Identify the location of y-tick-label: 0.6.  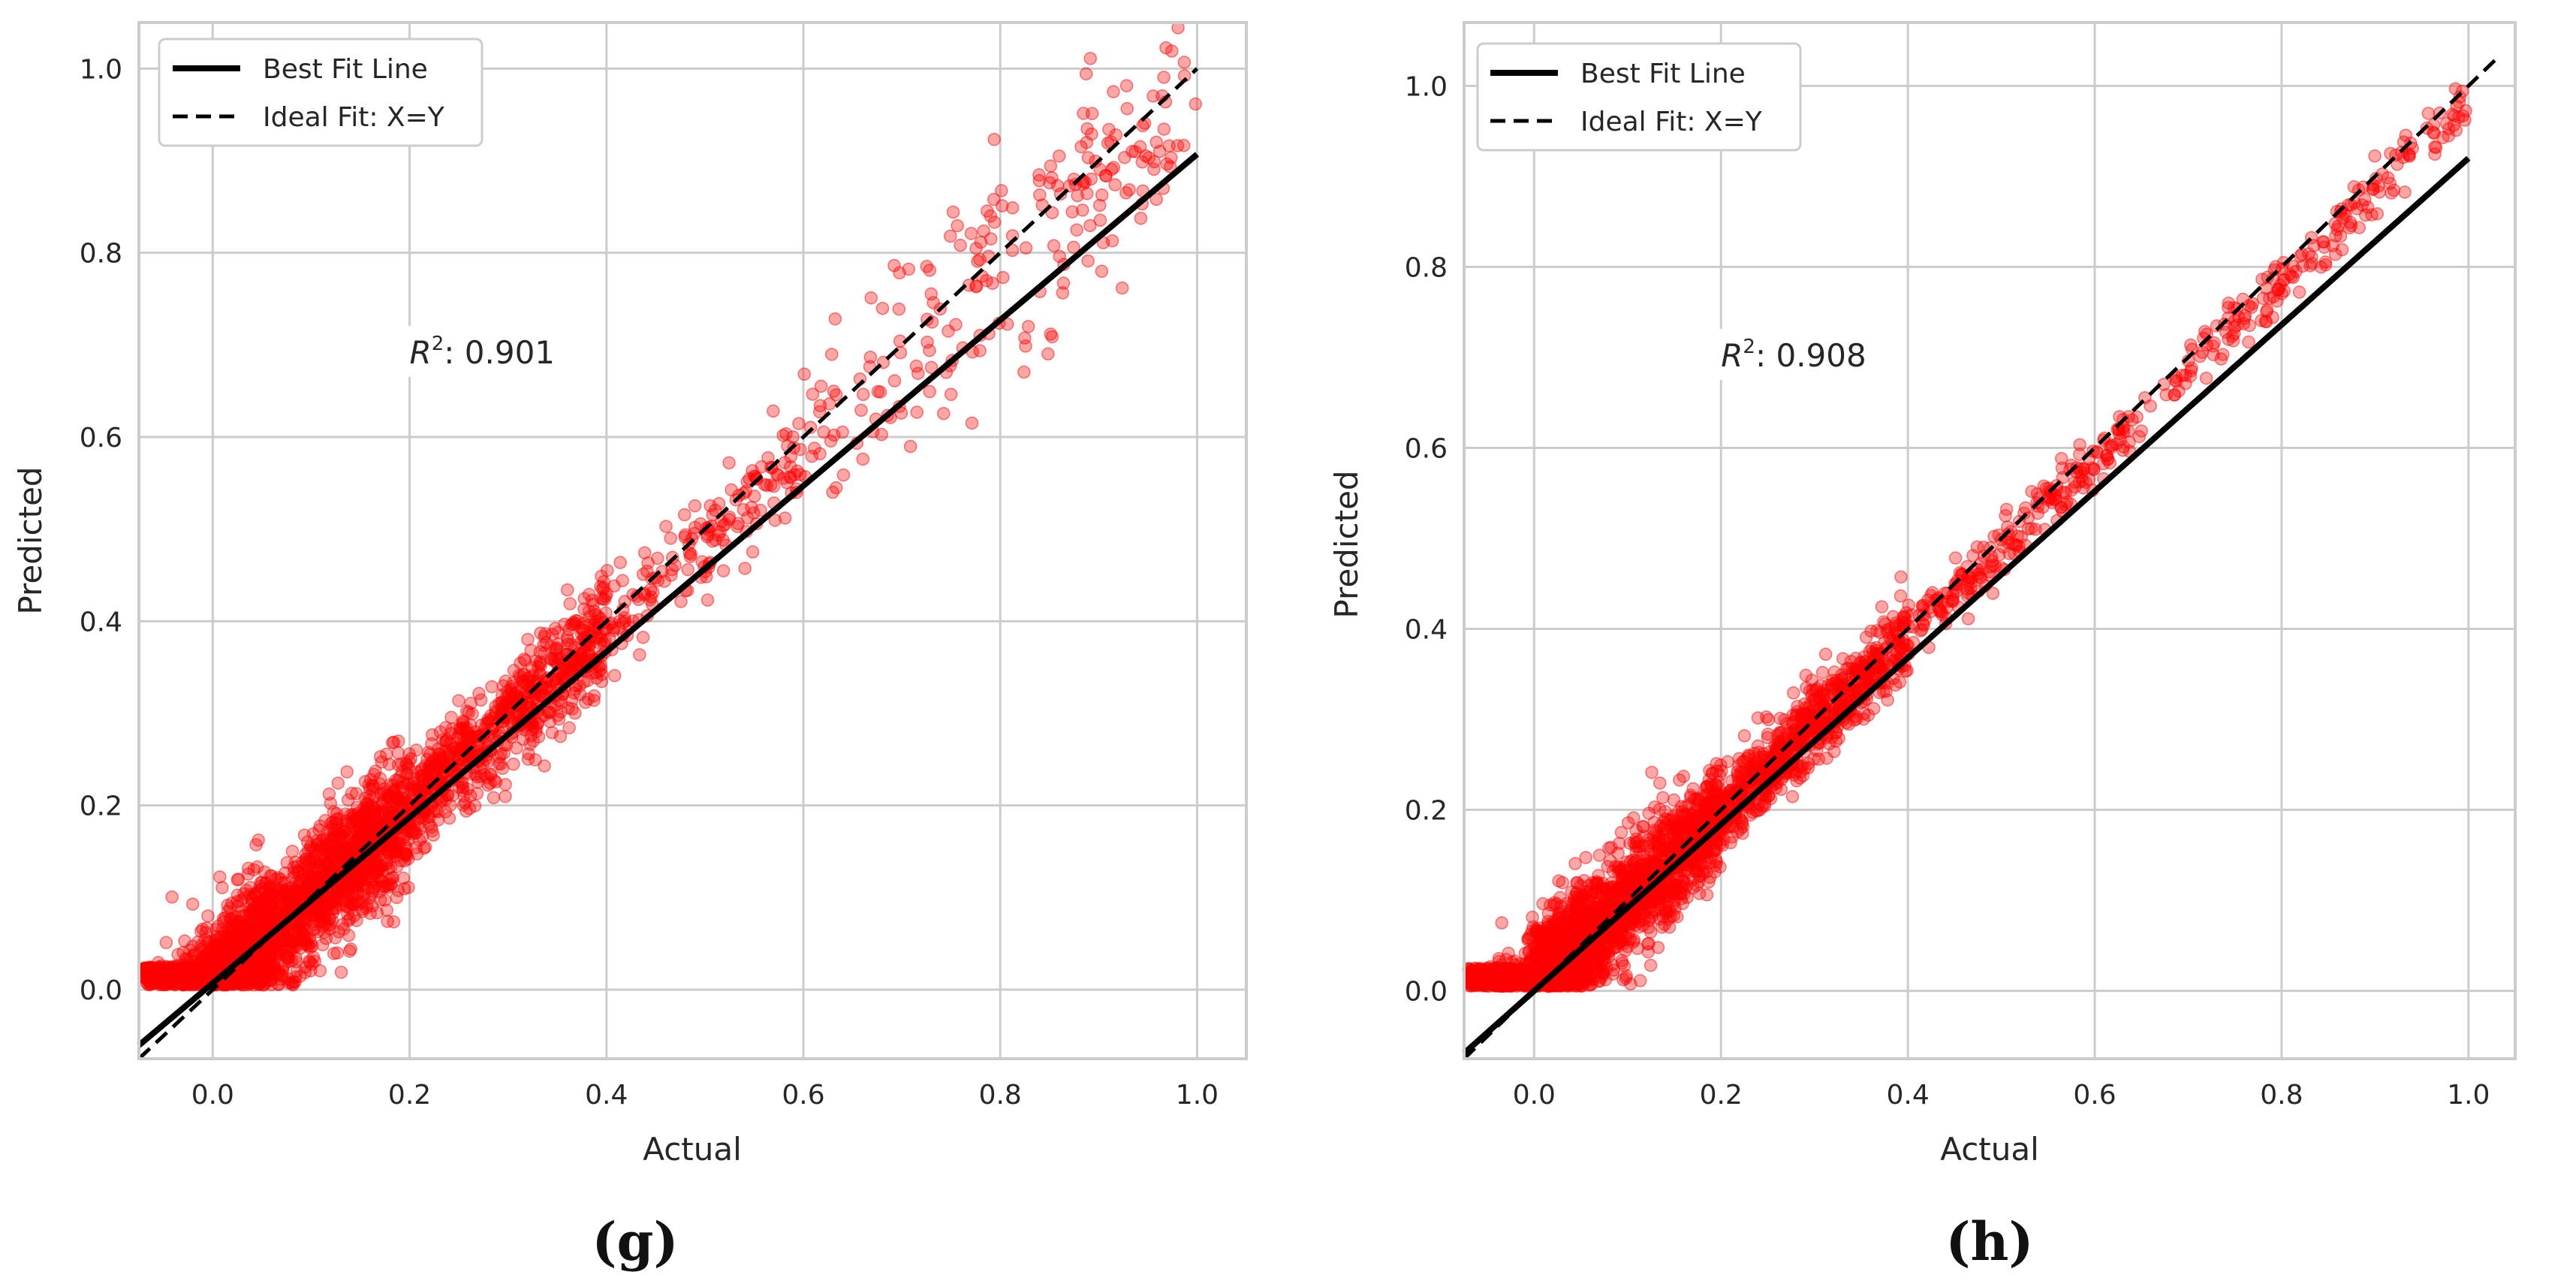
(101, 439).